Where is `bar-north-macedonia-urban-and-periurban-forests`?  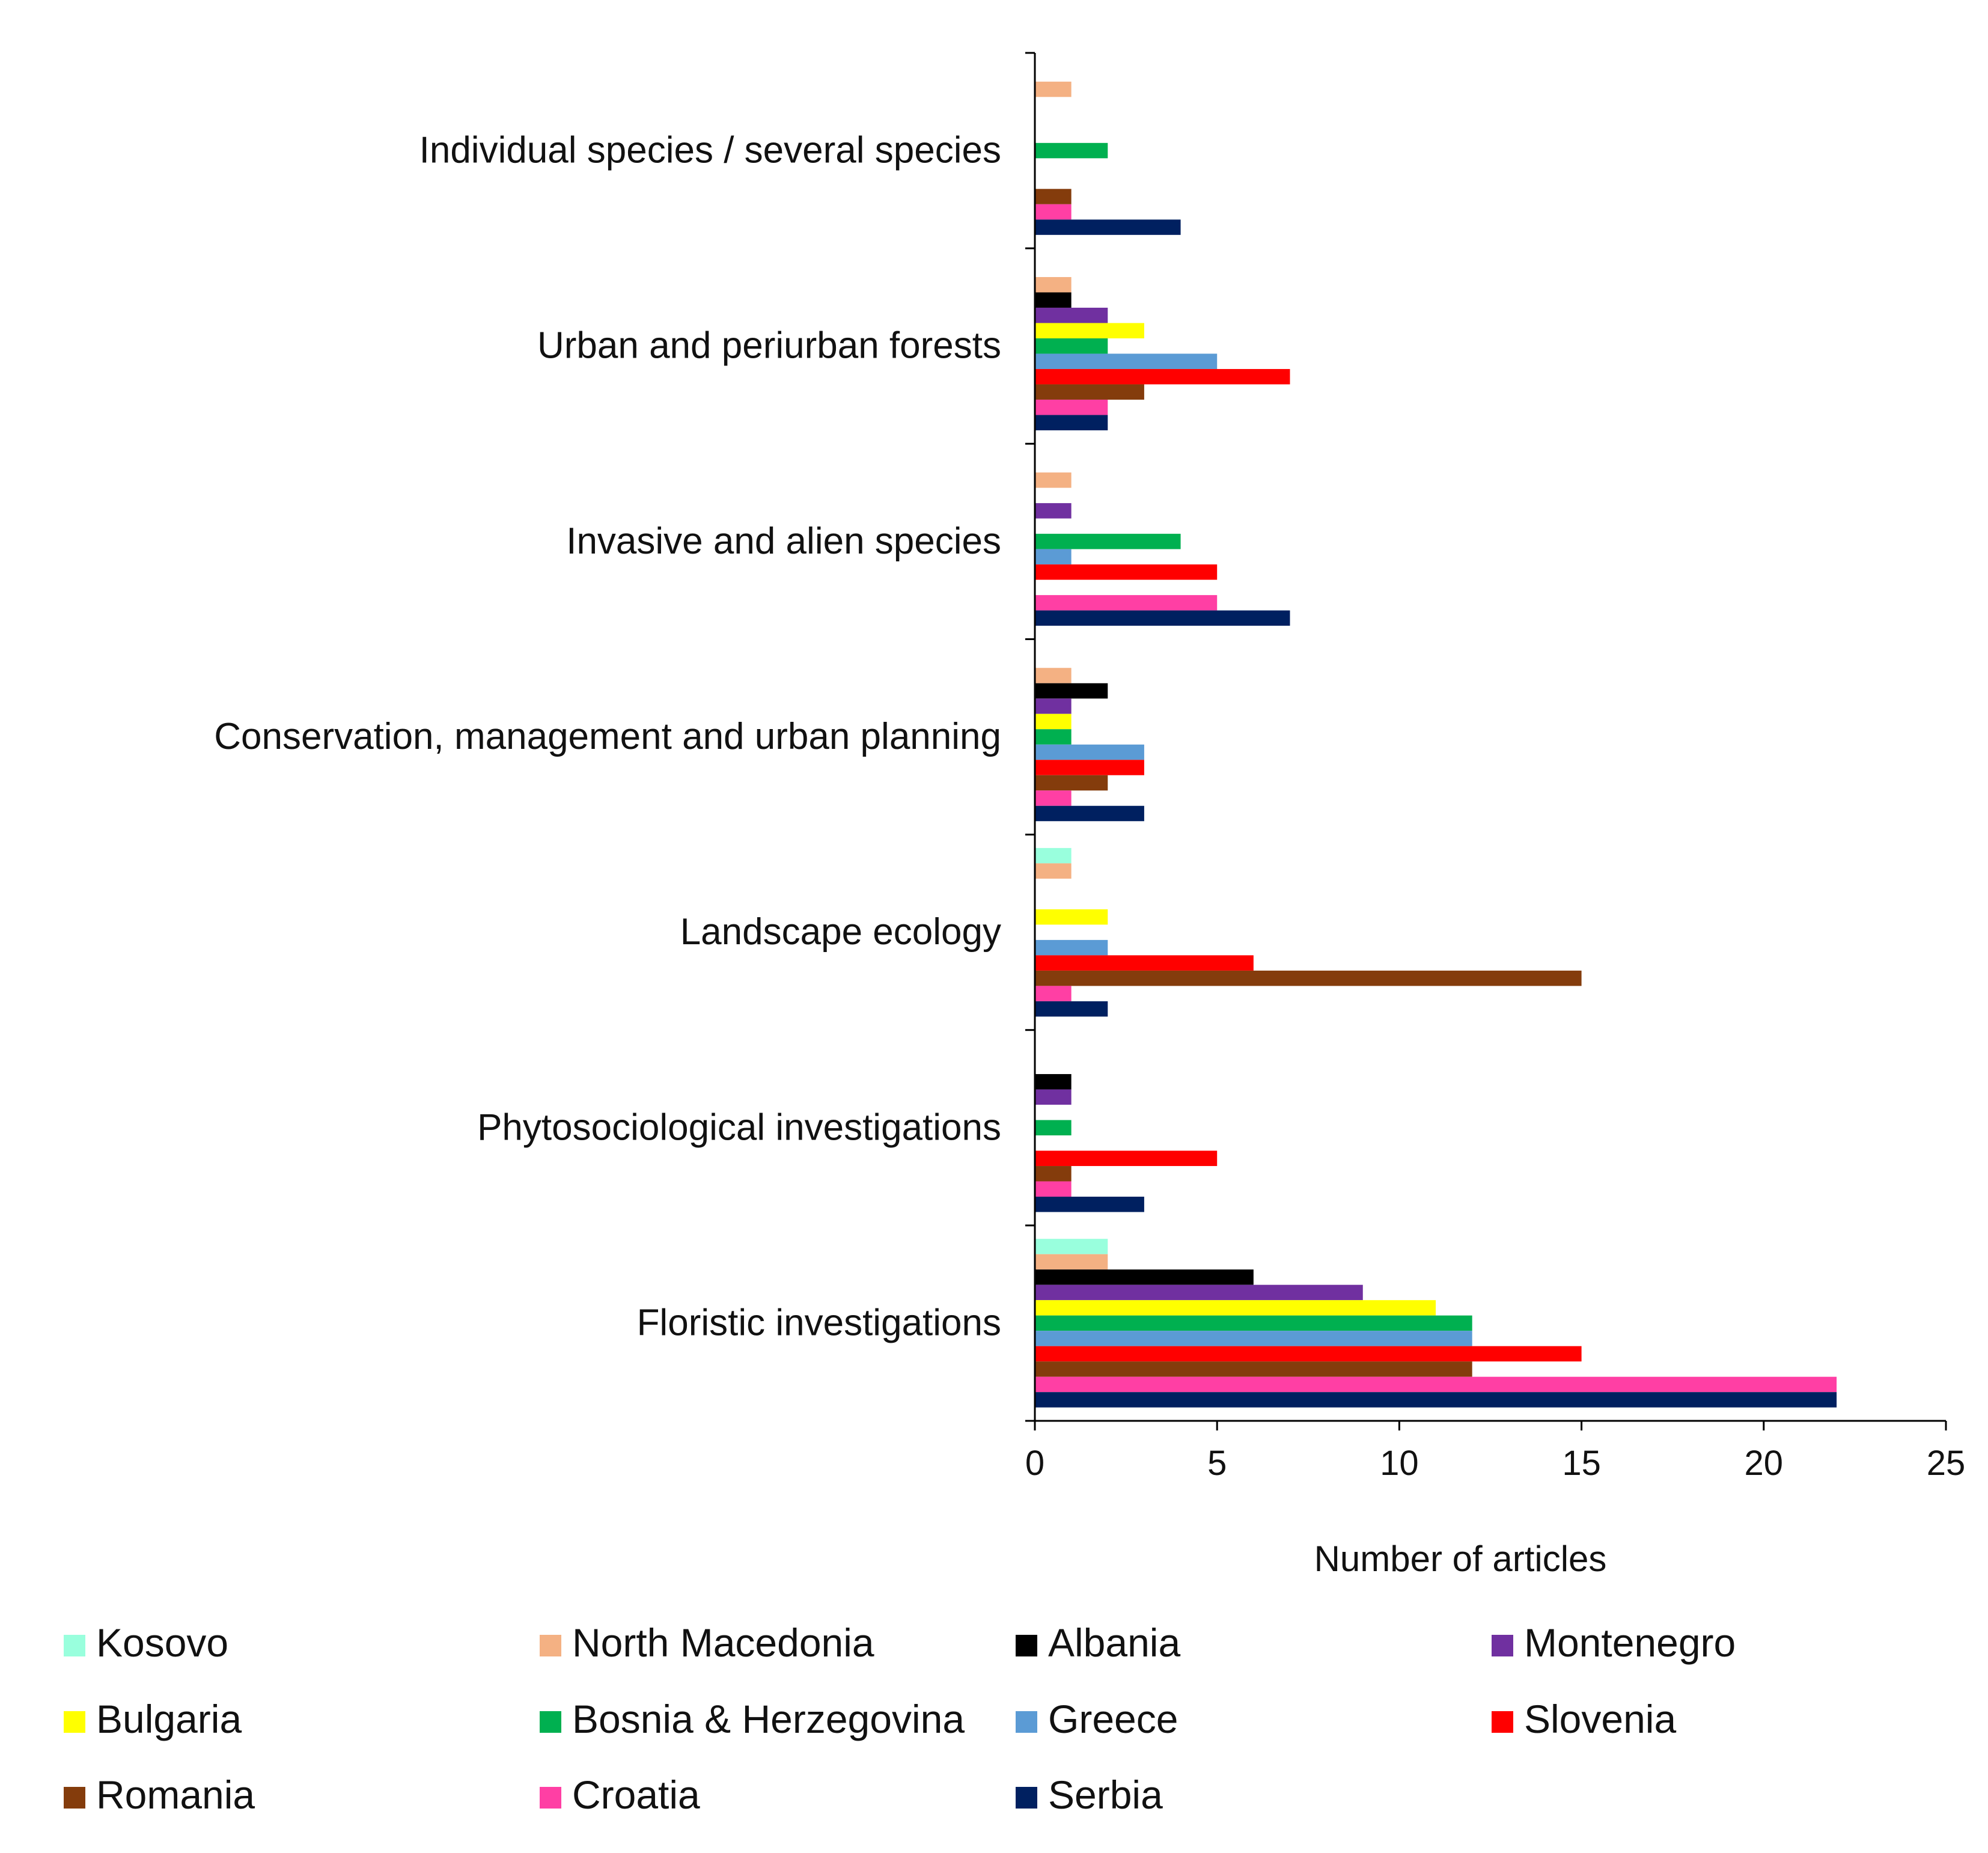 bar-north-macedonia-urban-and-periurban-forests is located at coordinates (1053, 284).